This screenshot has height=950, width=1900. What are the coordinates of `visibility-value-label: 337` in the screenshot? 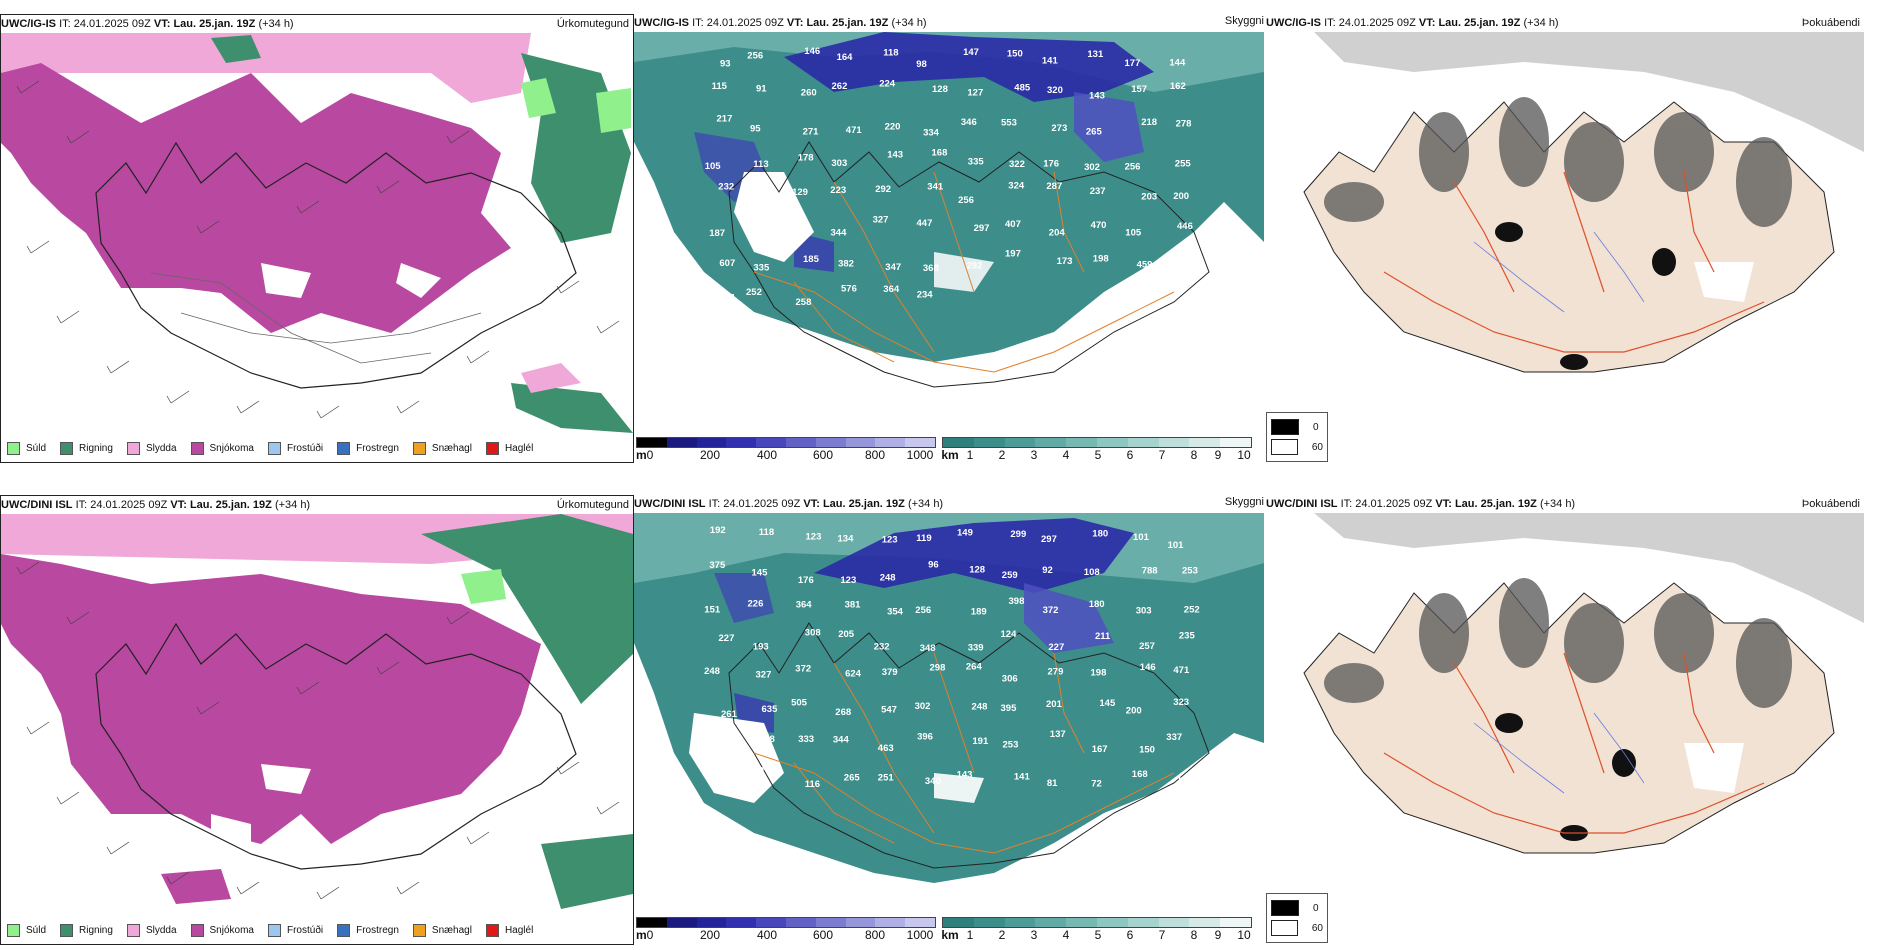 It's located at (1174, 737).